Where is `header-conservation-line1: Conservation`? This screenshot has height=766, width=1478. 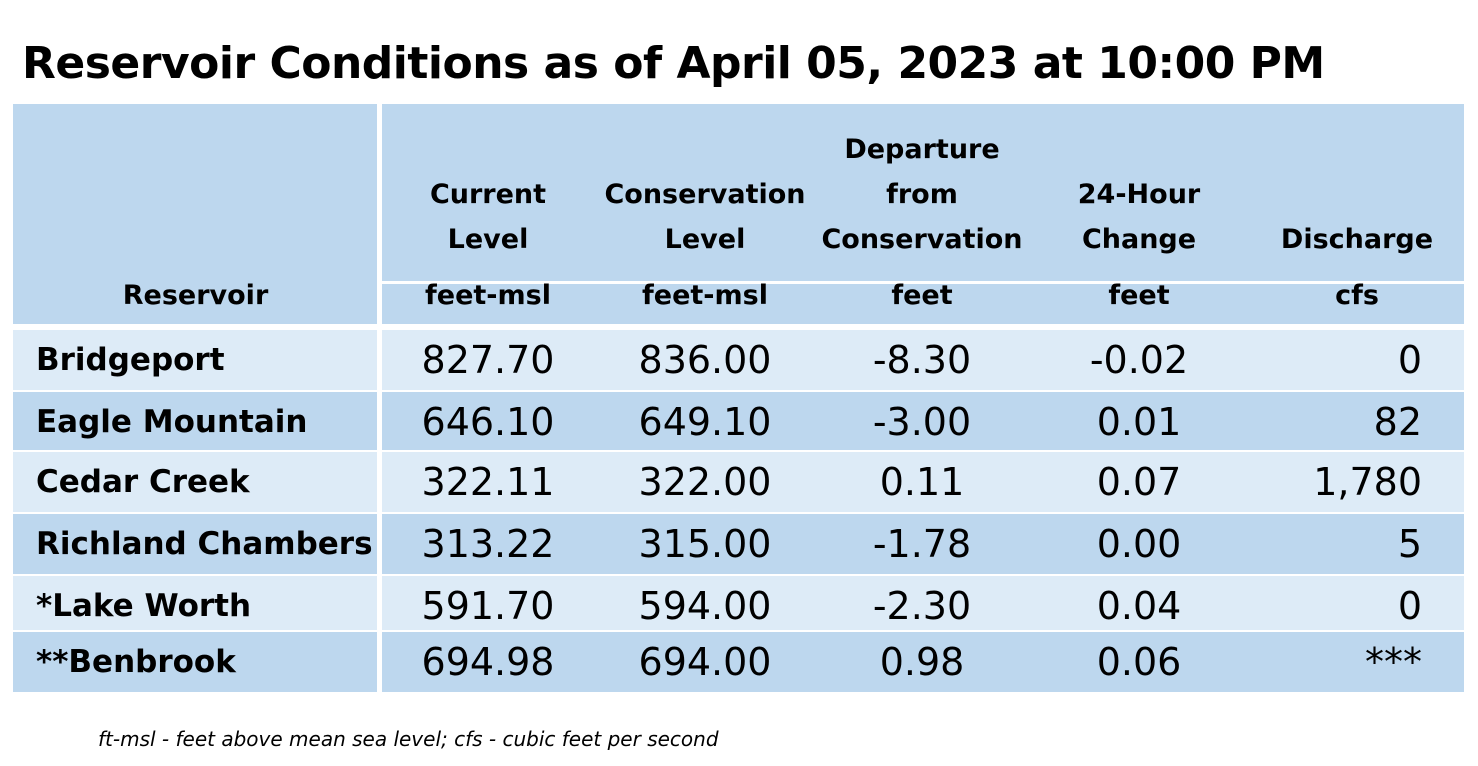 header-conservation-line1: Conservation is located at coordinates (705, 194).